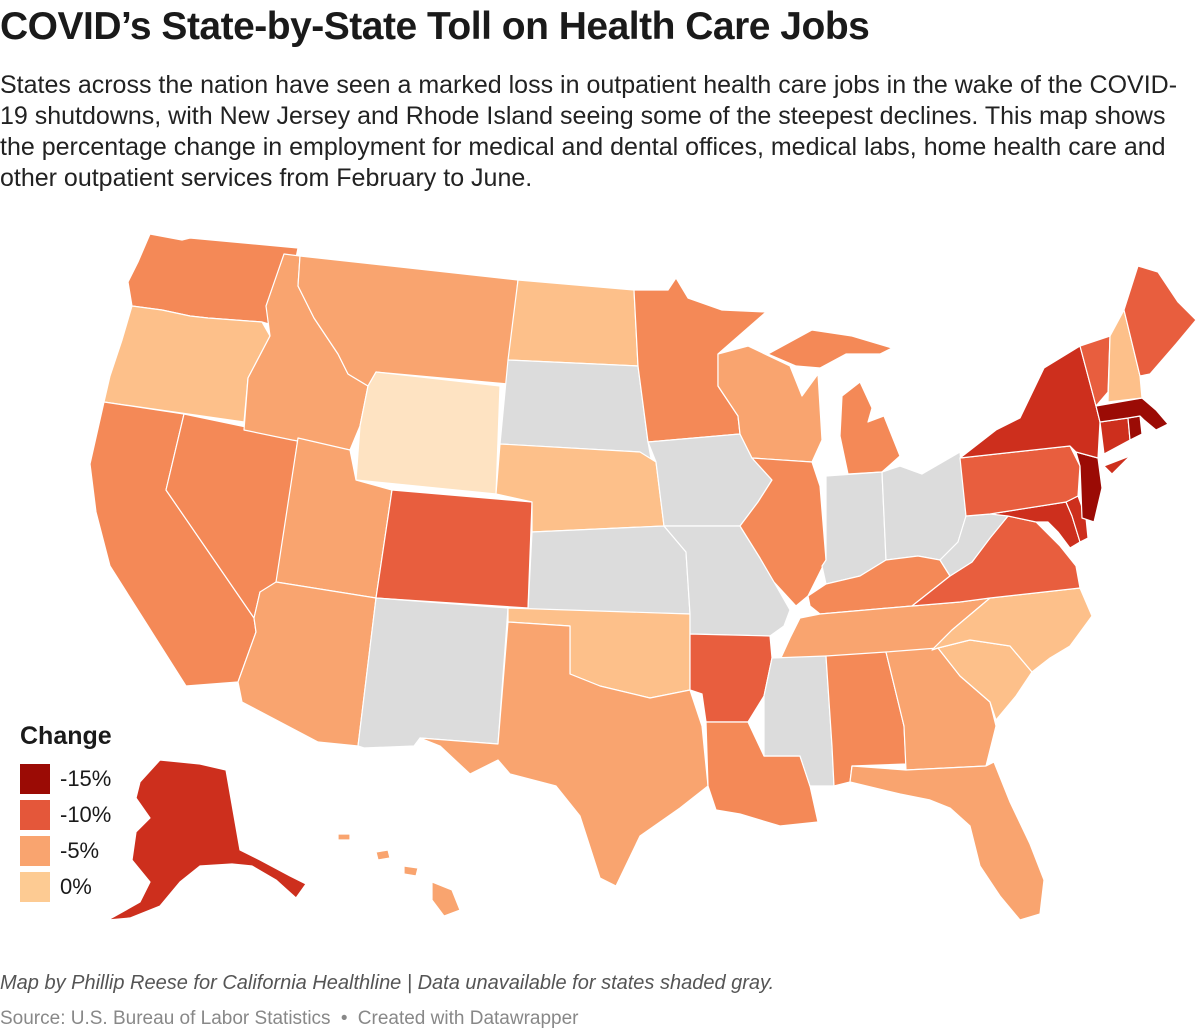 The image size is (1200, 1034). I want to click on state-wisconsin, so click(770, 404).